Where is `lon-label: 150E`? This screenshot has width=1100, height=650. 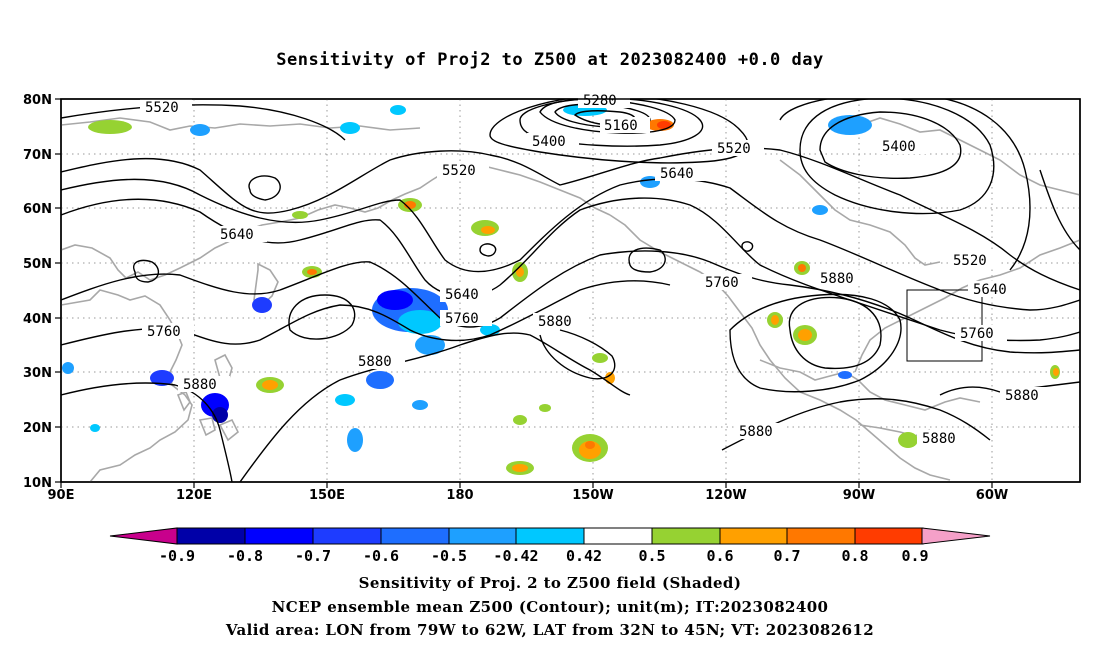
lon-label: 150E is located at coordinates (327, 495).